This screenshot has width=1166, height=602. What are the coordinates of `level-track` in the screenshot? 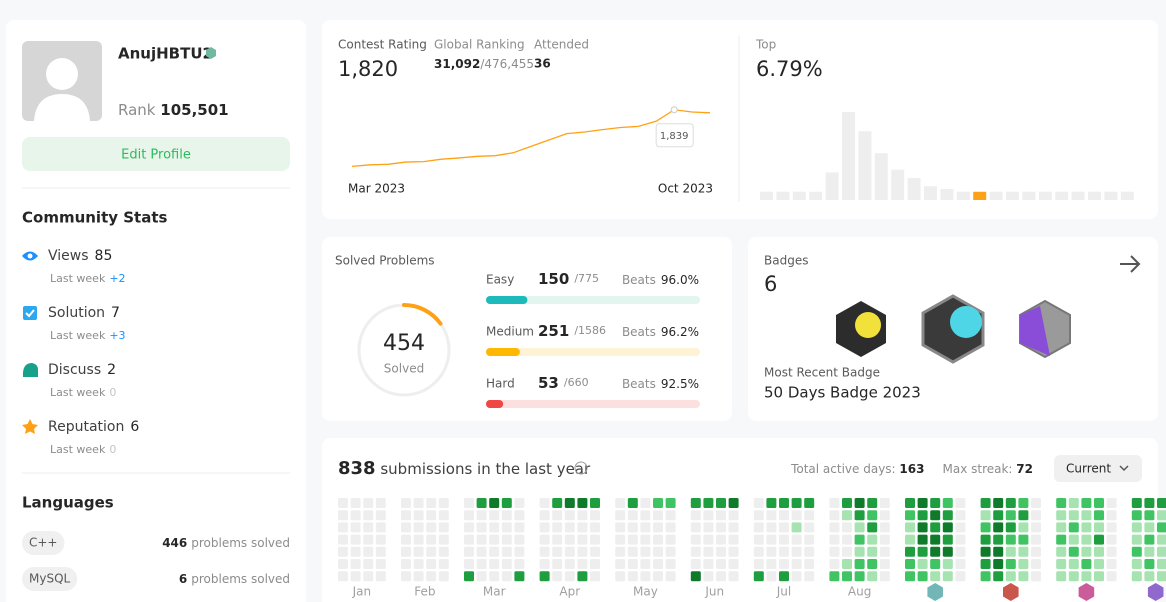 It's located at (593, 300).